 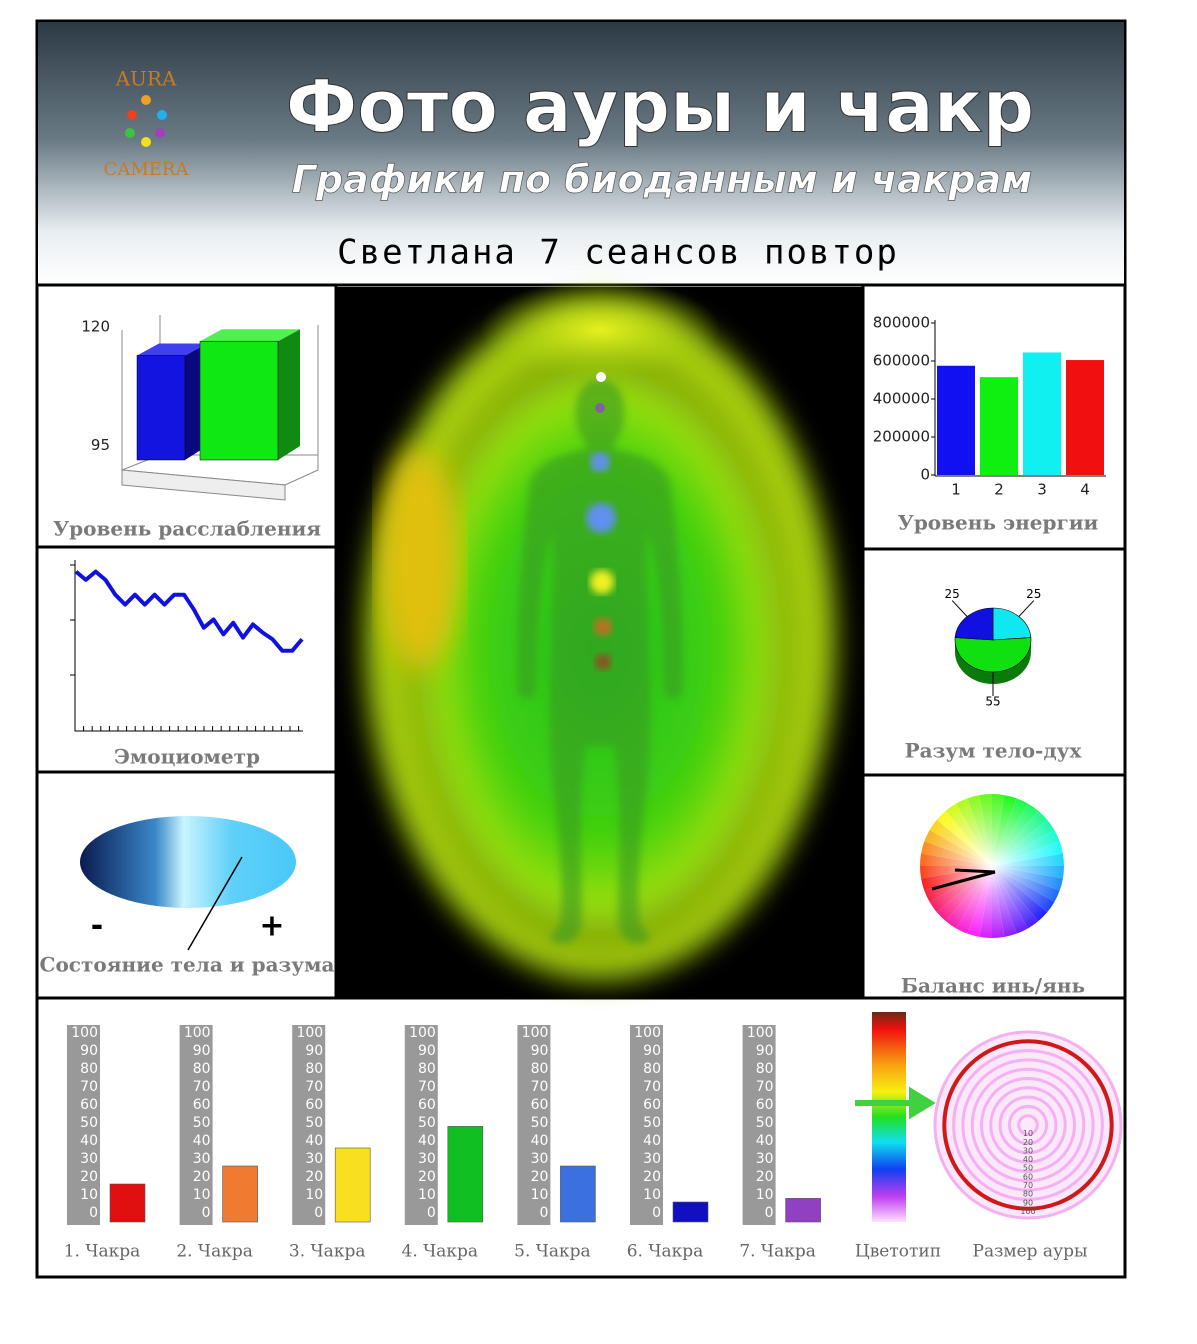 I want to click on x-tick-label: 2, so click(x=999, y=490).